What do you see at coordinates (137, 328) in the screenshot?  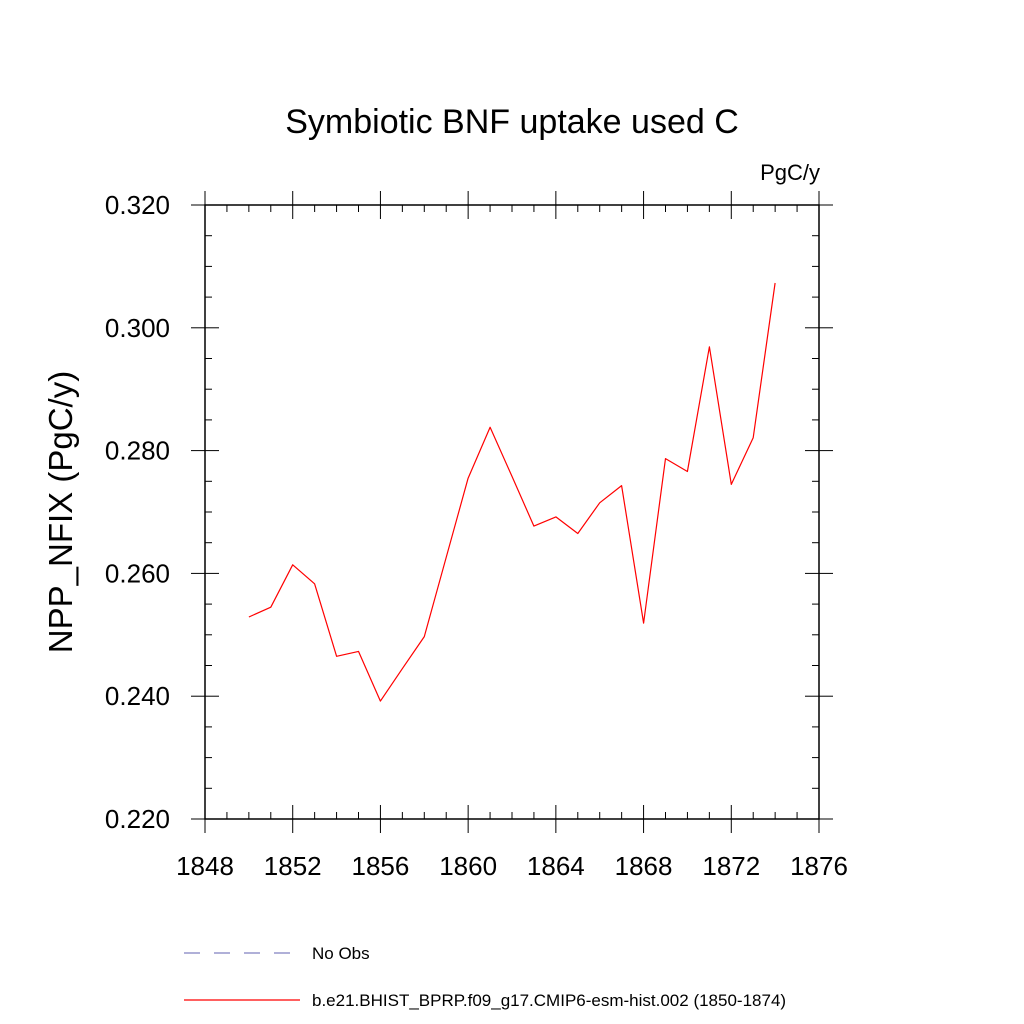 I see `y-tick-label: 0.300` at bounding box center [137, 328].